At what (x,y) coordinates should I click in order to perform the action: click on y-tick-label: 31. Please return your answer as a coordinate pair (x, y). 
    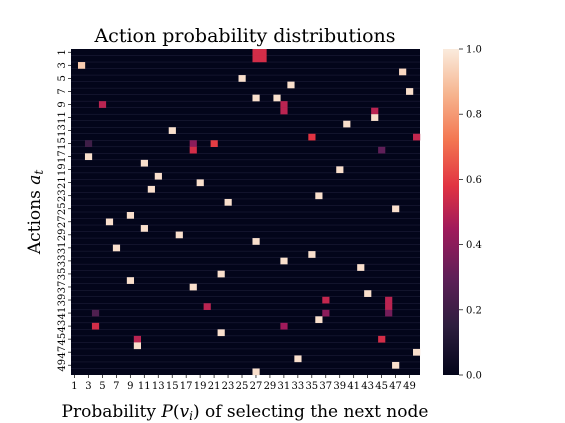
    Looking at the image, I should click on (62, 247).